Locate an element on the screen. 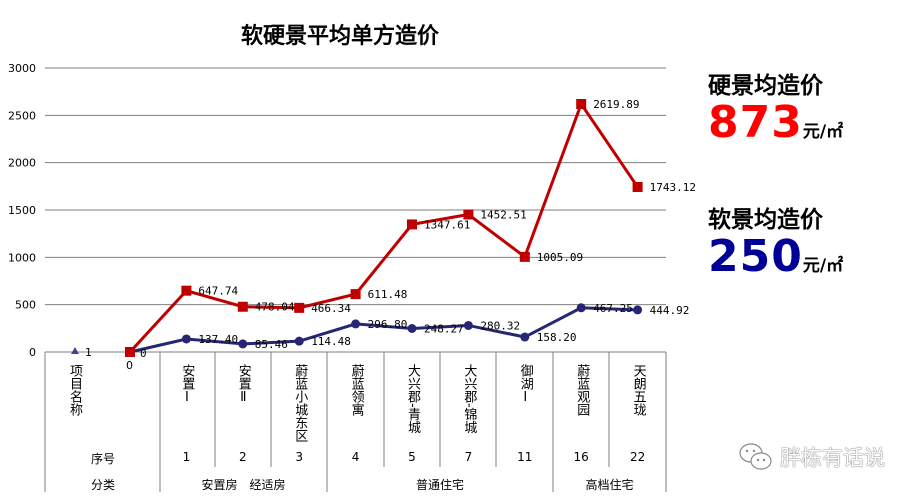 The height and width of the screenshot is (499, 922). data-label: 158.20 is located at coordinates (557, 337).